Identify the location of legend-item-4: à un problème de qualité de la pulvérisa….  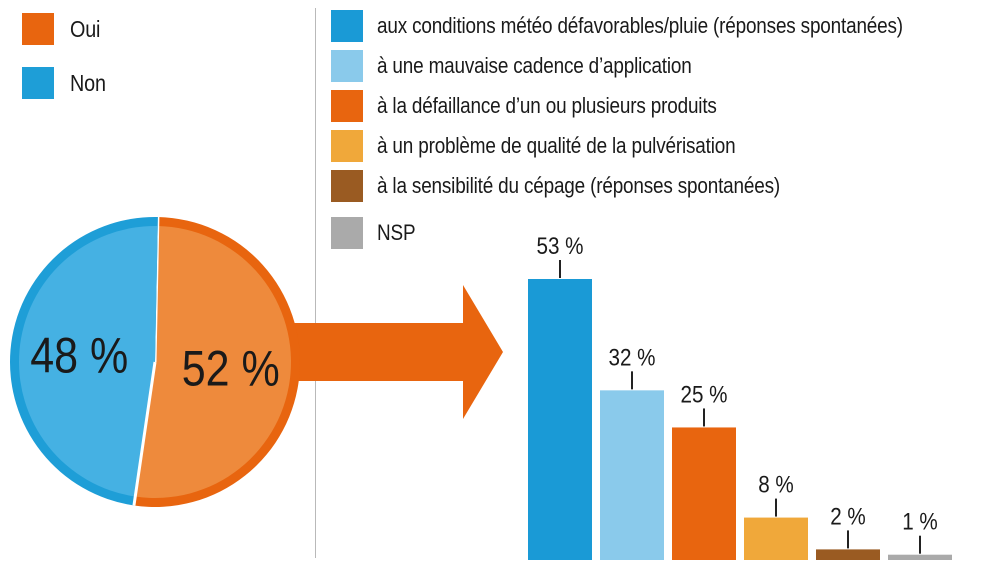
(562, 146).